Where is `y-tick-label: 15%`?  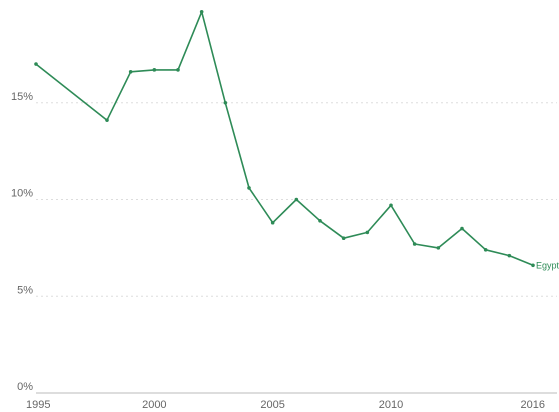
y-tick-label: 15% is located at coordinates (22, 97).